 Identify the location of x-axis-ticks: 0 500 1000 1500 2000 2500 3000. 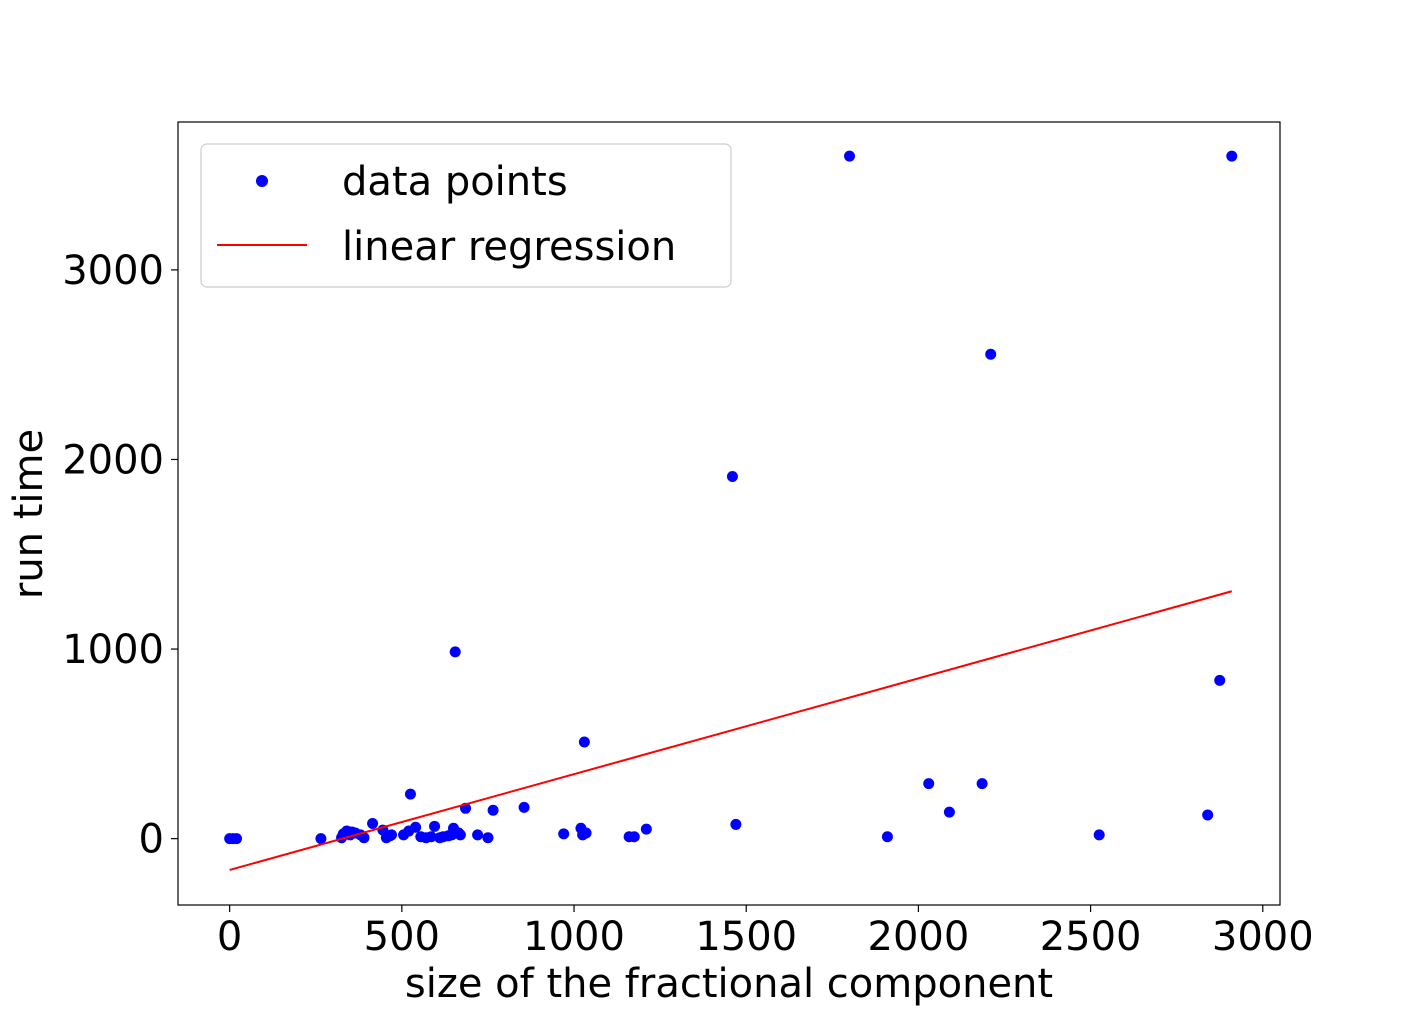
(765, 932).